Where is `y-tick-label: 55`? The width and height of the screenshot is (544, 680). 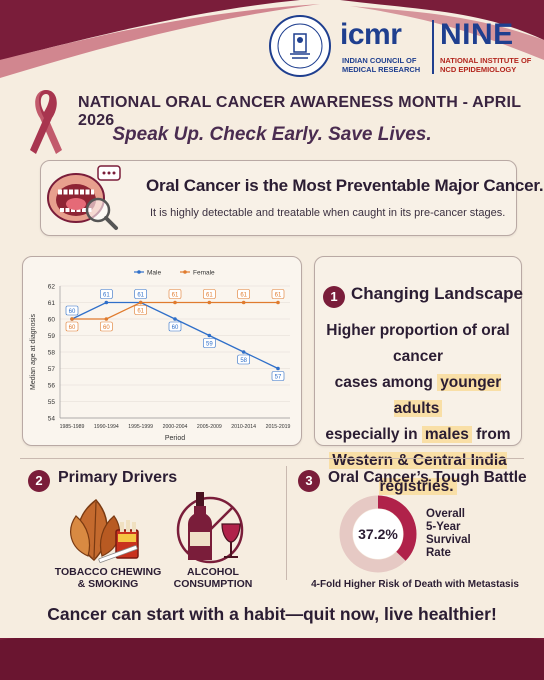 y-tick-label: 55 is located at coordinates (52, 402).